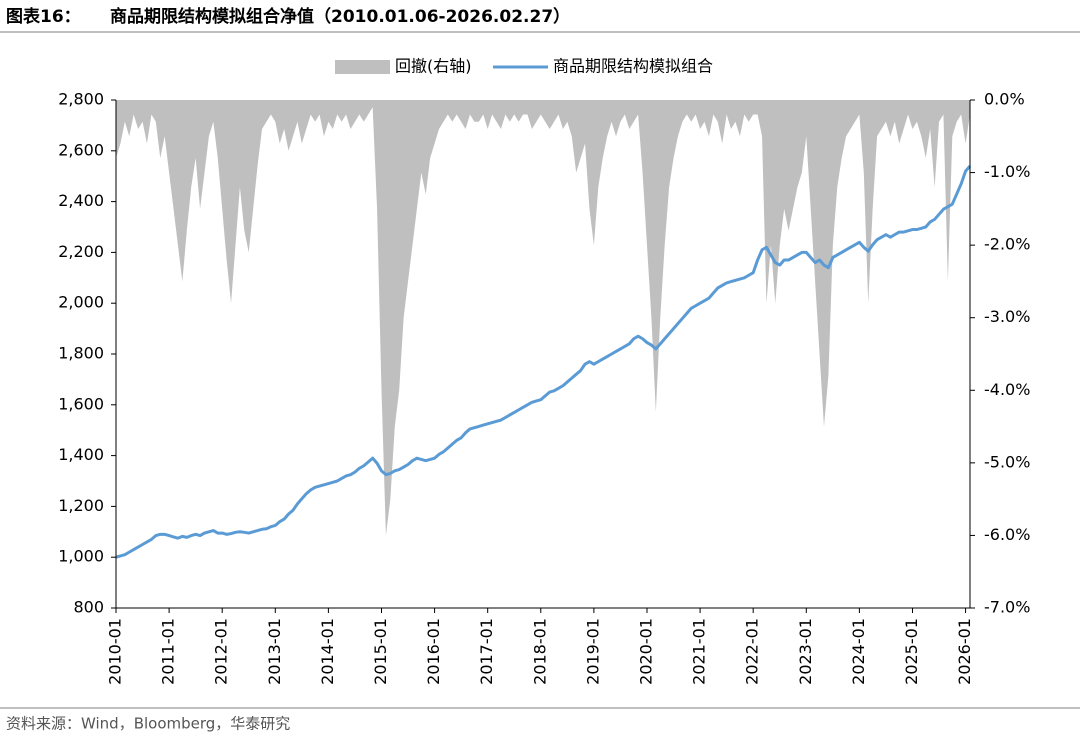 Image resolution: width=1080 pixels, height=740 pixels. What do you see at coordinates (1007, 389) in the screenshot?
I see `y2-tick-label: -4.0%` at bounding box center [1007, 389].